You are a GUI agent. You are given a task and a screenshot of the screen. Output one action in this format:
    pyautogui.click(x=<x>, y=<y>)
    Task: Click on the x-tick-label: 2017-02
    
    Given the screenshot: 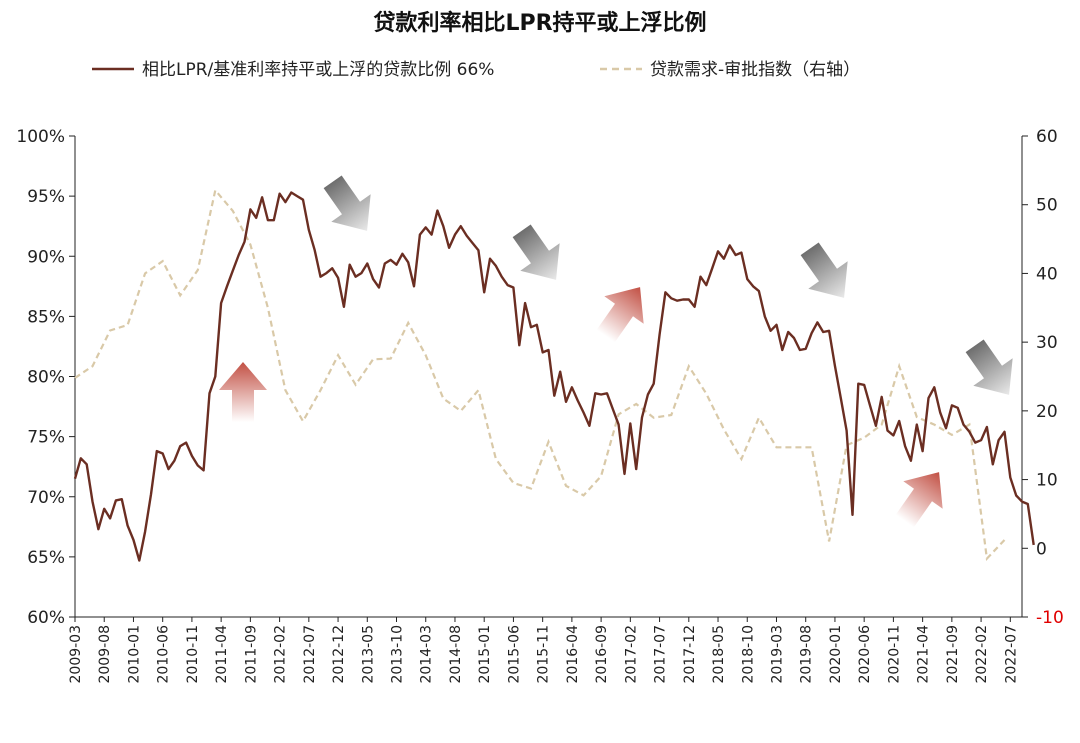 What is the action you would take?
    pyautogui.click(x=631, y=654)
    